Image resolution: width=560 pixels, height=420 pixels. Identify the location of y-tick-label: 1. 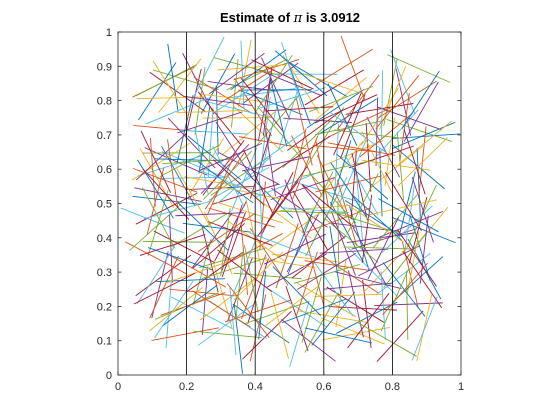
(109, 33).